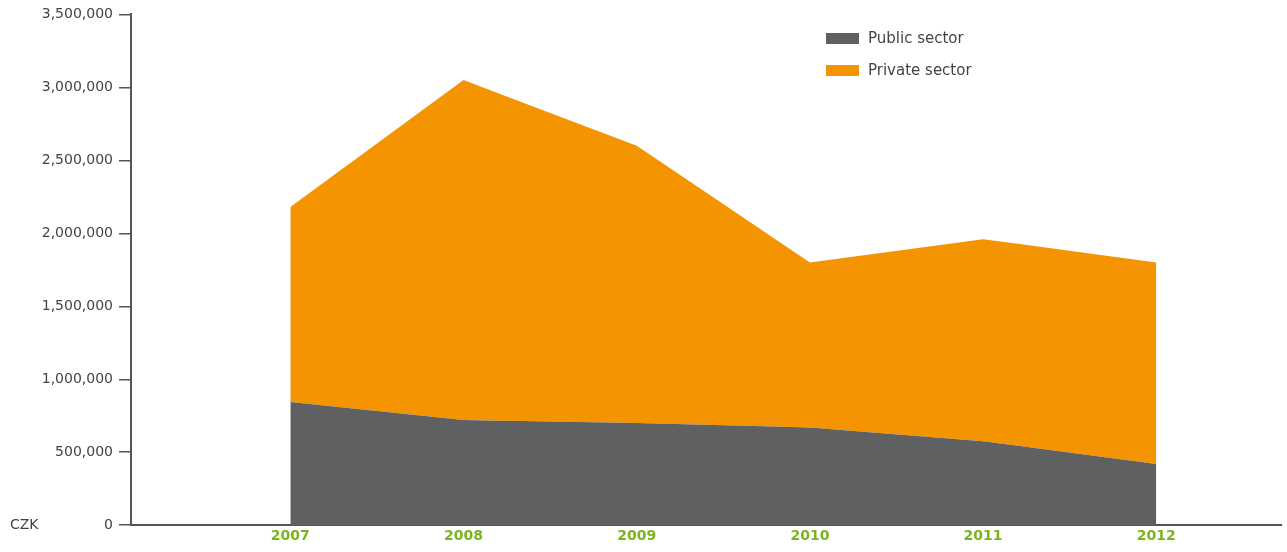 Image resolution: width=1287 pixels, height=552 pixels. What do you see at coordinates (464, 535) in the screenshot?
I see `x-tick-label: 2008` at bounding box center [464, 535].